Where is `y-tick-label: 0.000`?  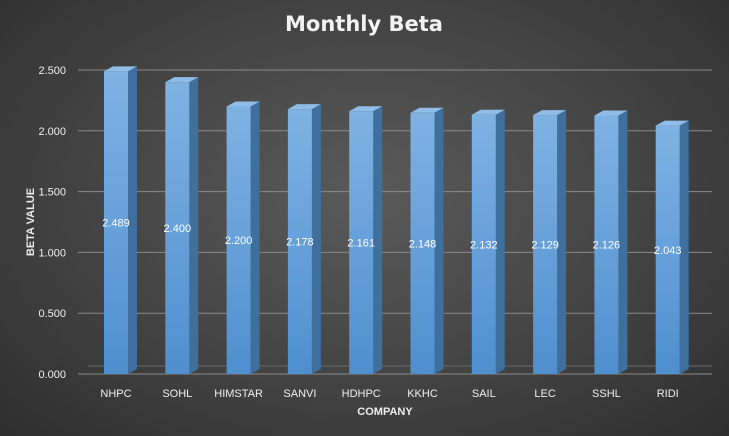 y-tick-label: 0.000 is located at coordinates (52, 375).